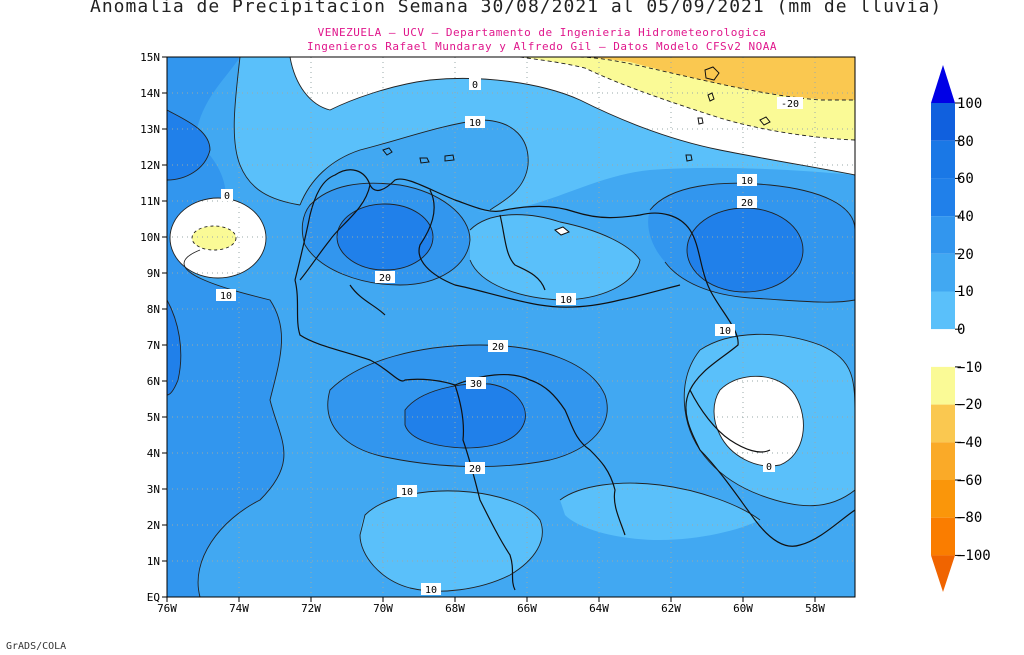 The height and width of the screenshot is (655, 1024). What do you see at coordinates (576, 151) in the screenshot?
I see `islands` at bounding box center [576, 151].